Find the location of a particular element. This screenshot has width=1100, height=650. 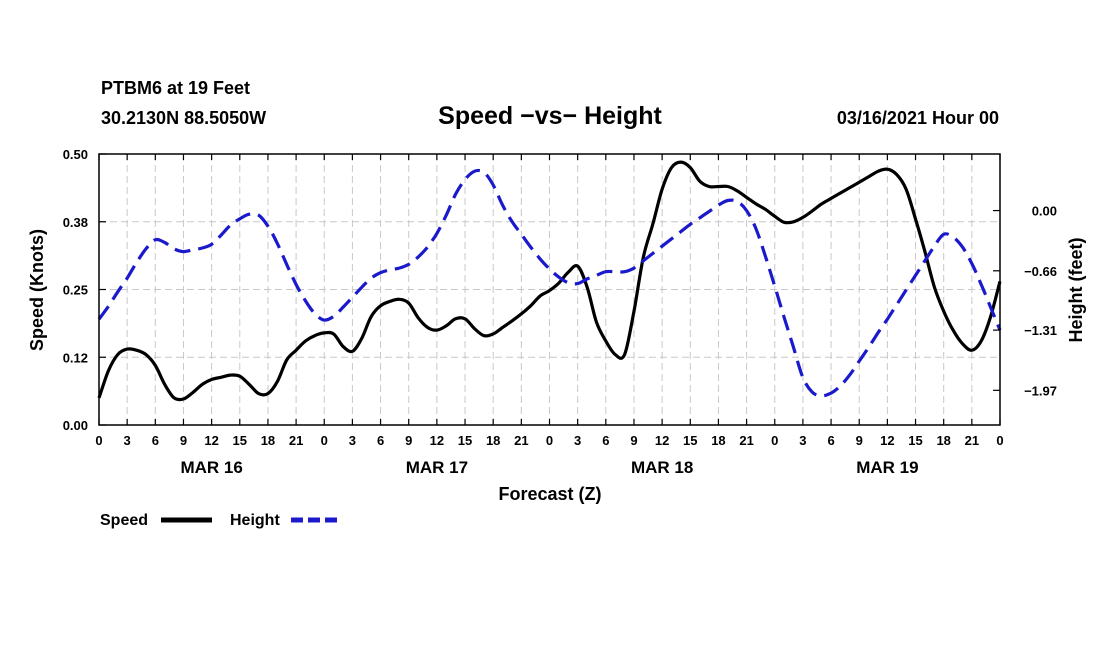

y-tick-label: 0.38 is located at coordinates (75, 222).